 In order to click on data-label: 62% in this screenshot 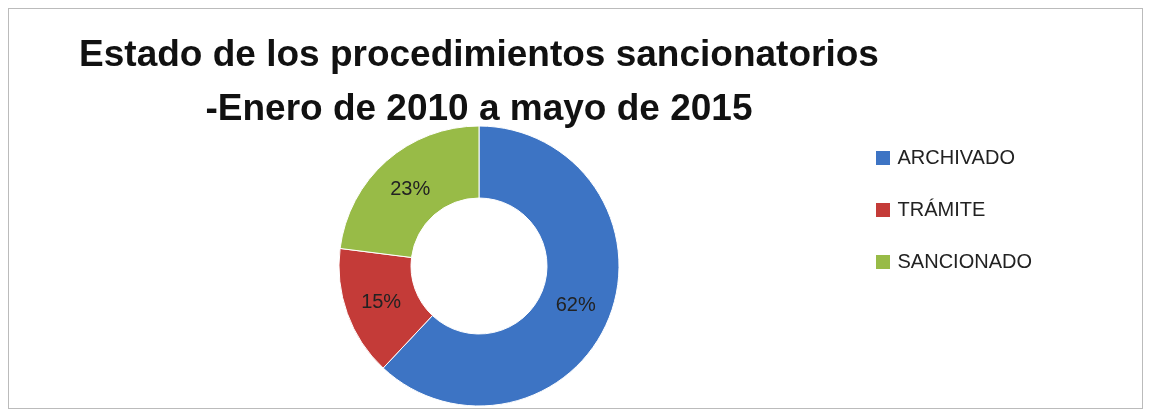, I will do `click(575, 304)`.